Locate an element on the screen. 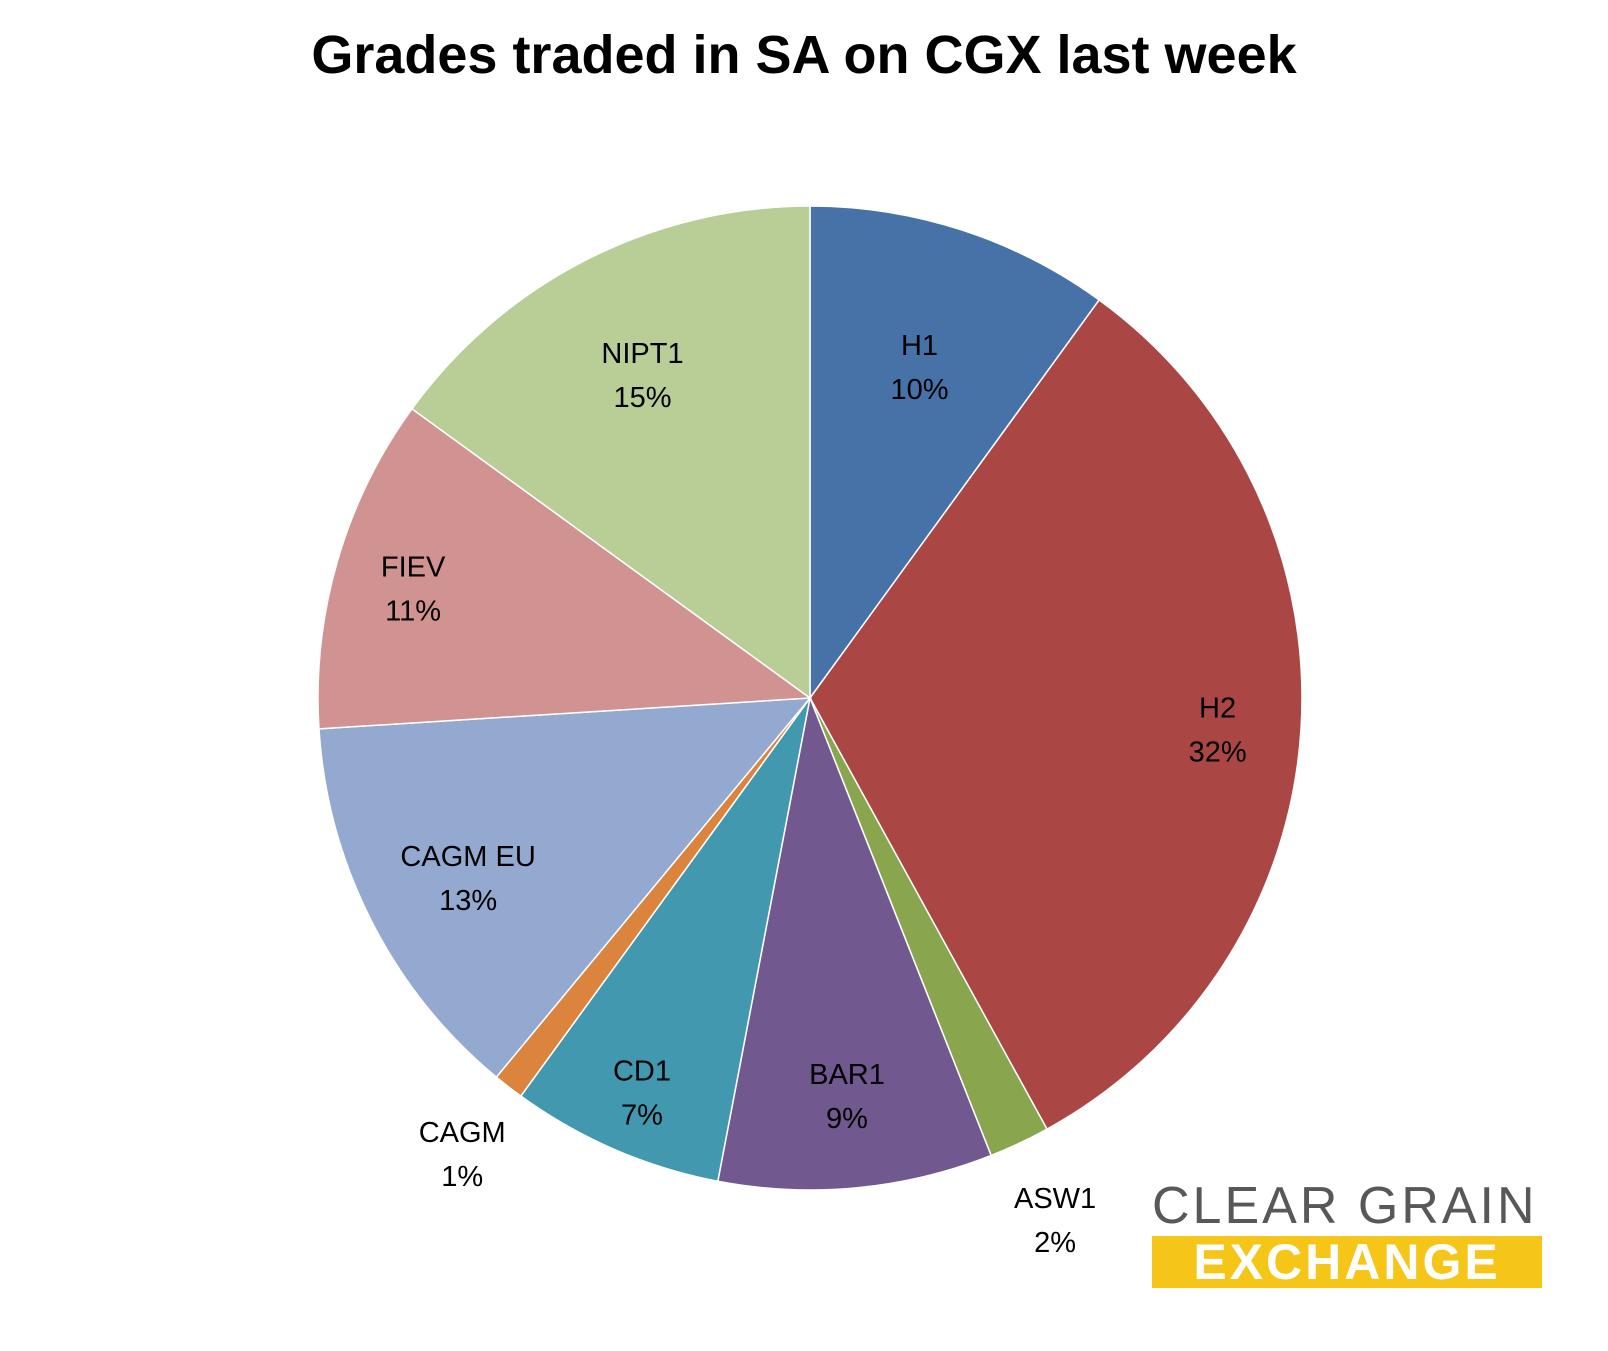 This screenshot has width=1608, height=1351. pie-slice-nipt1 is located at coordinates (610, 452).